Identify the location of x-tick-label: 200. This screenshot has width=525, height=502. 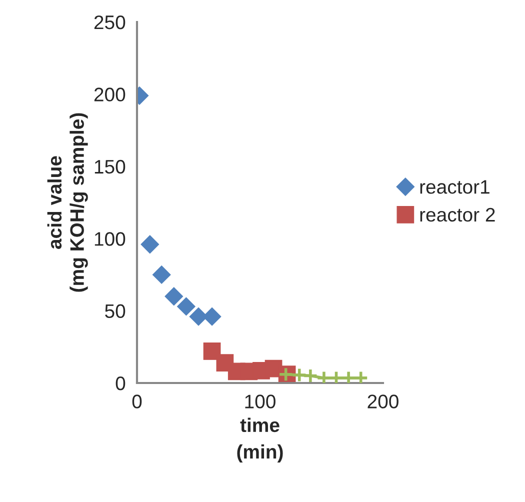
(383, 401).